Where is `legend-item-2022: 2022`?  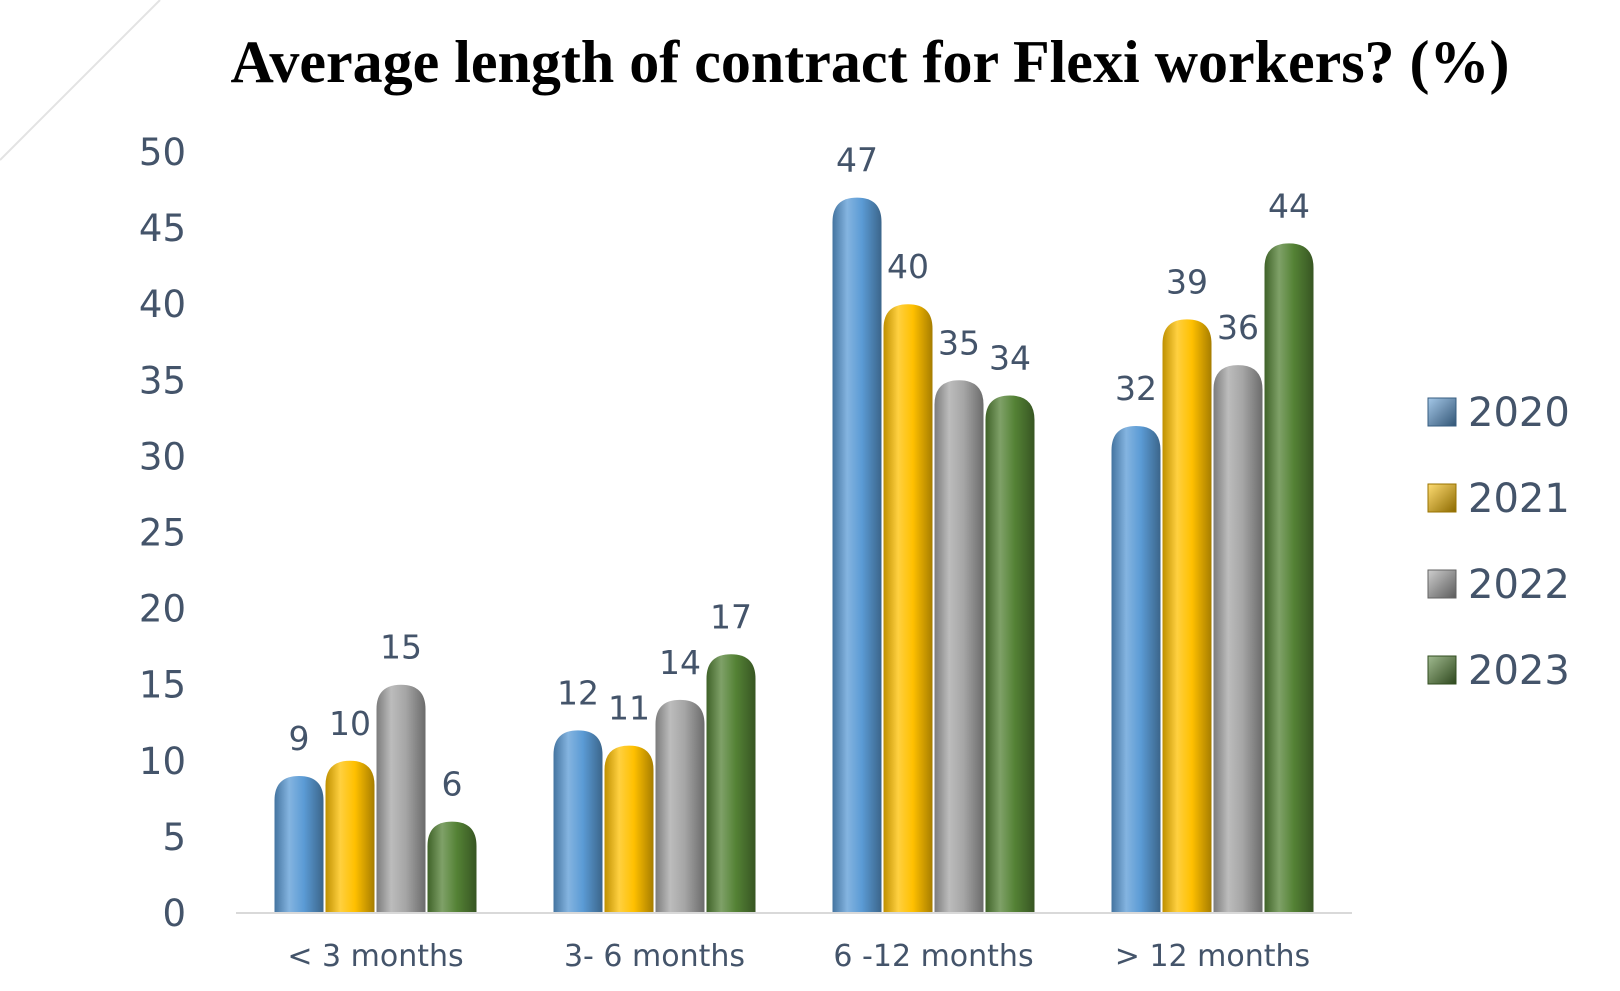 legend-item-2022: 2022 is located at coordinates (1498, 585).